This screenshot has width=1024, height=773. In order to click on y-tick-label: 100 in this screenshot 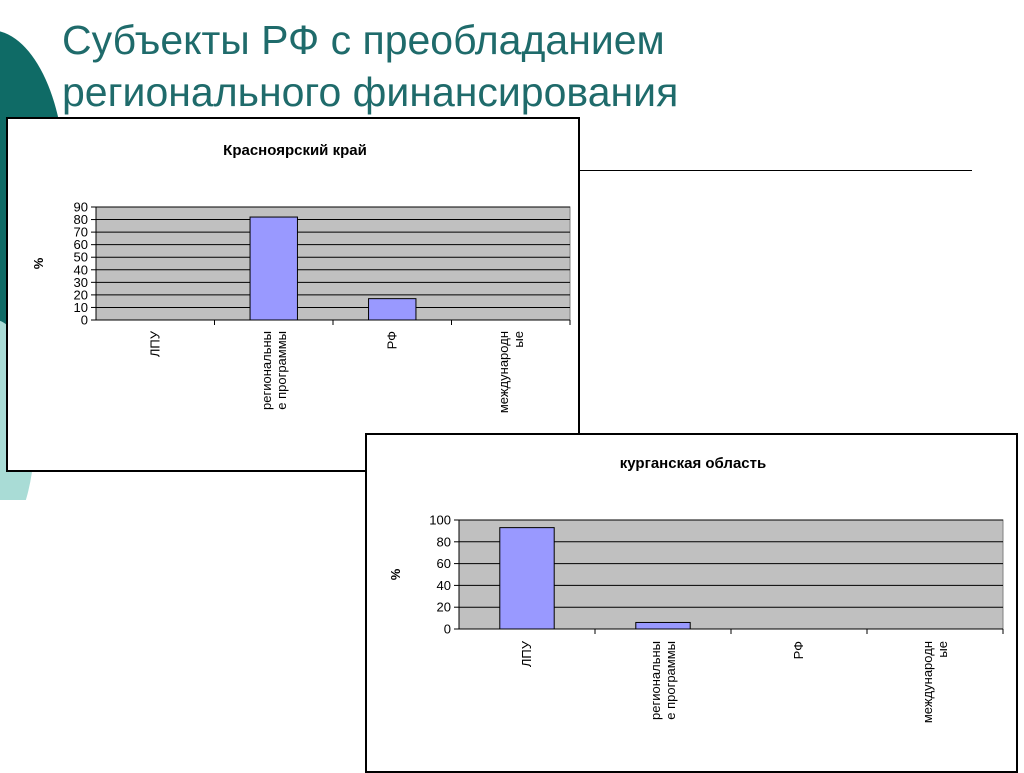, I will do `click(440, 520)`.